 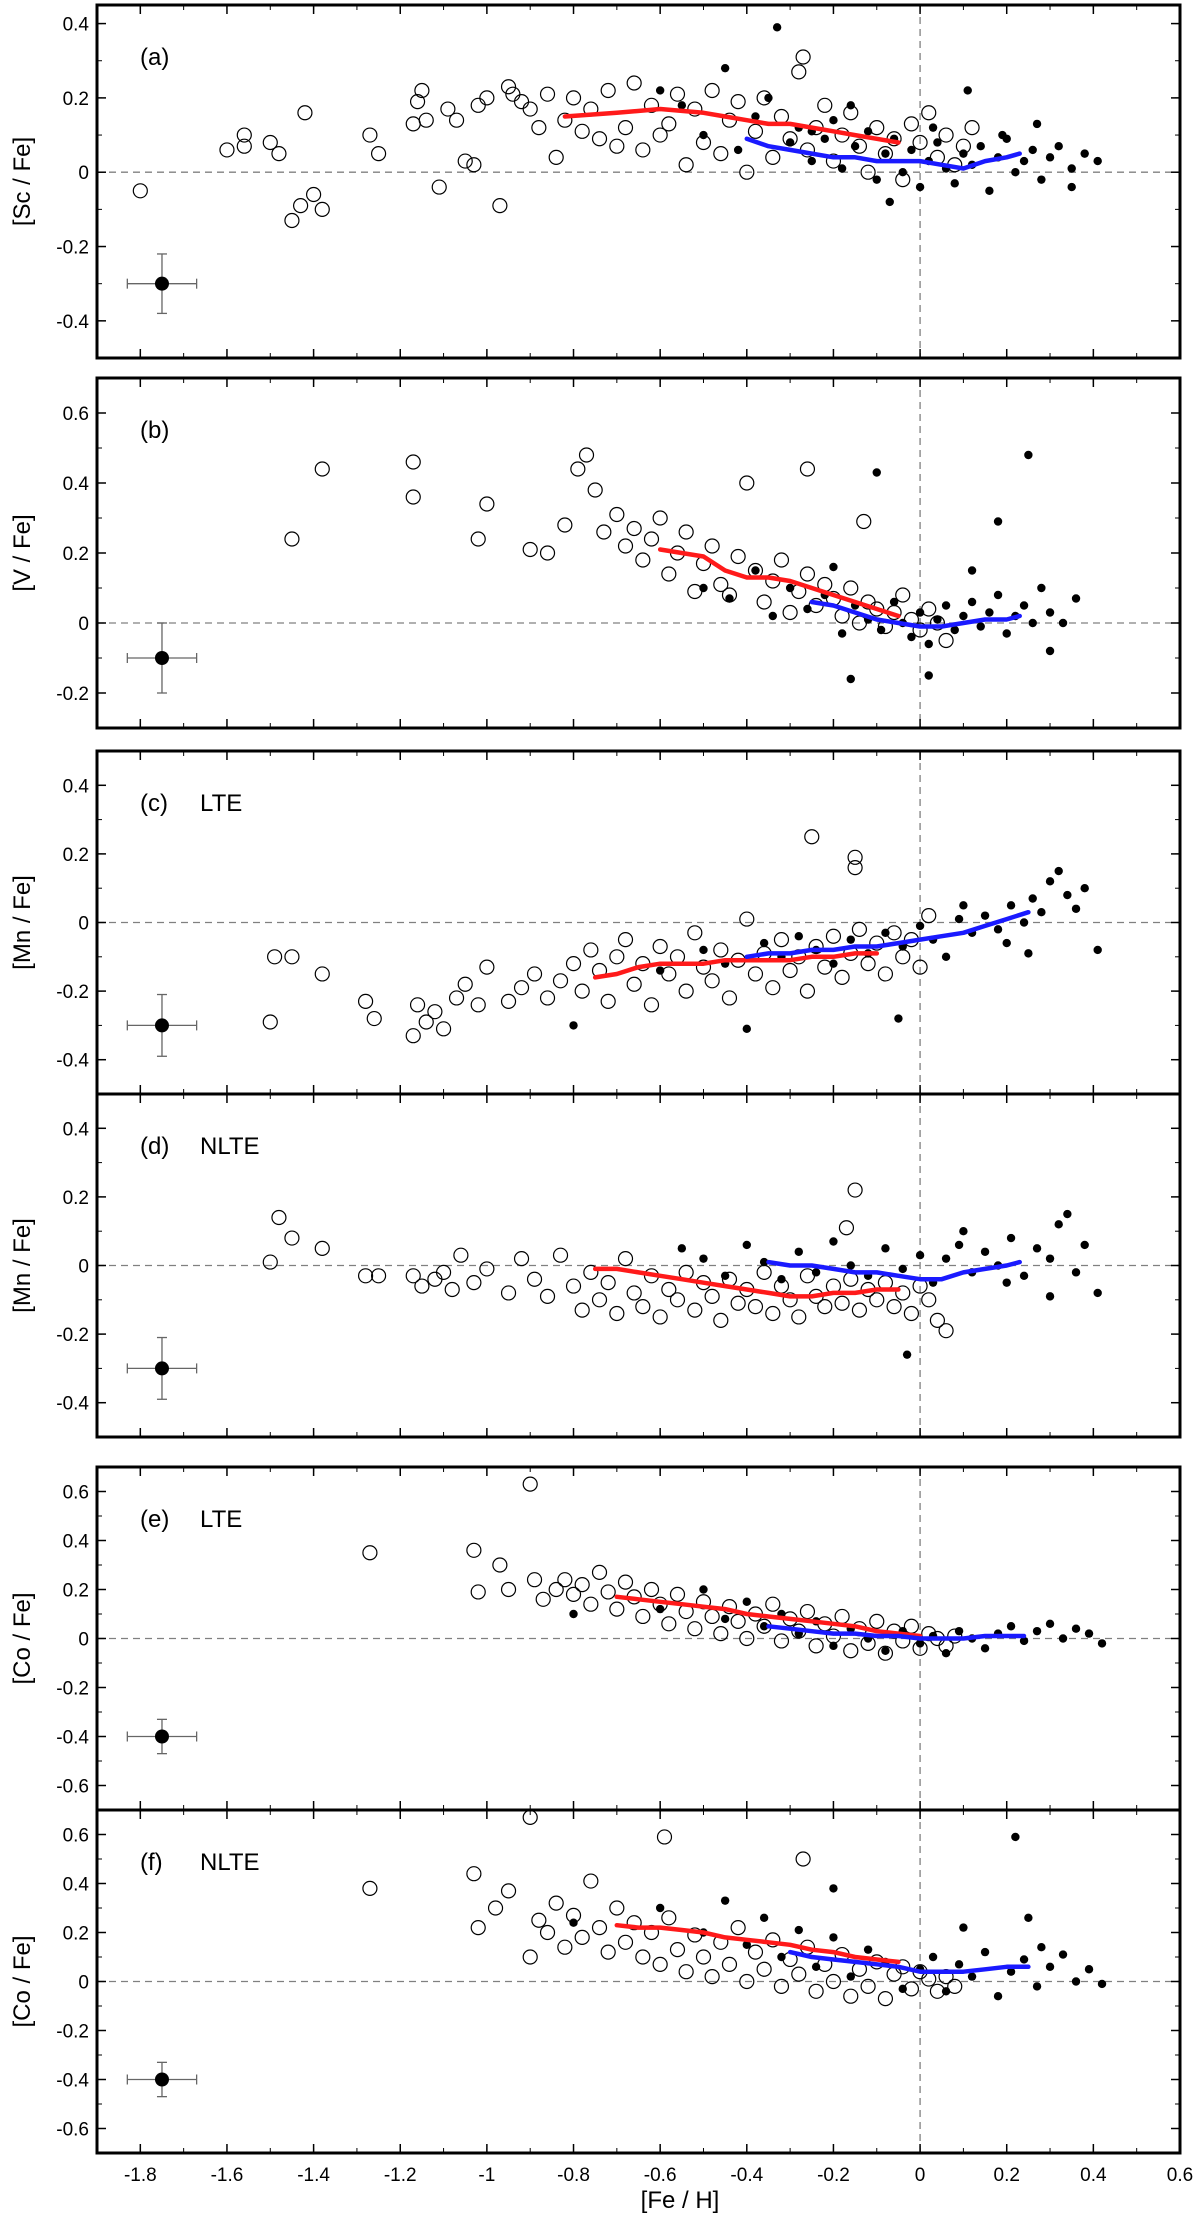 I want to click on error-bar-marker, so click(x=161, y=2079).